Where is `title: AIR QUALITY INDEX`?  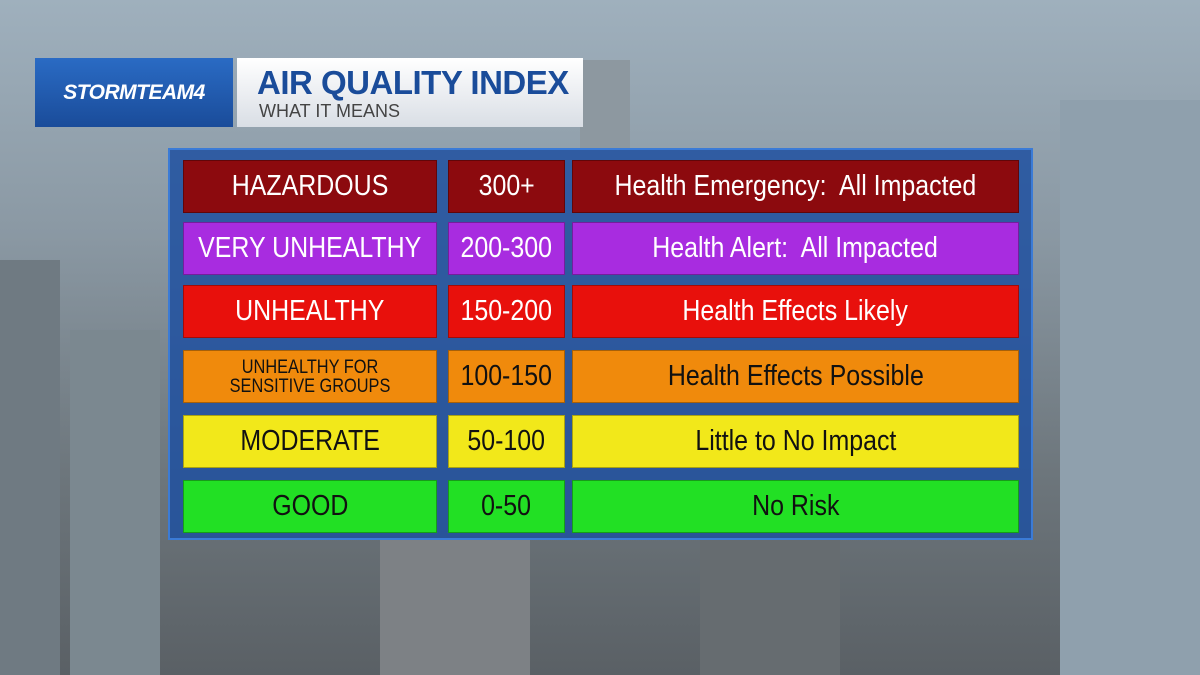 title: AIR QUALITY INDEX is located at coordinates (413, 82).